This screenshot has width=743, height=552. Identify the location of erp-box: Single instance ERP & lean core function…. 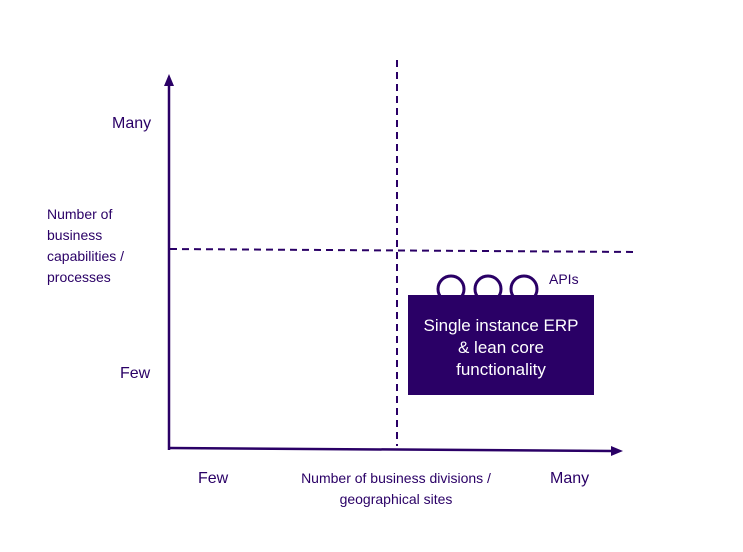
(501, 345).